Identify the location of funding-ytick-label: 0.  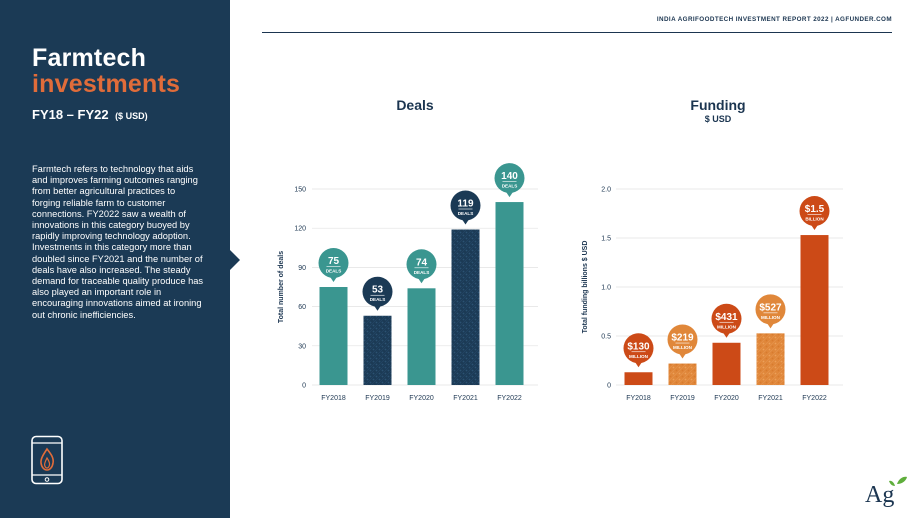
(609, 386).